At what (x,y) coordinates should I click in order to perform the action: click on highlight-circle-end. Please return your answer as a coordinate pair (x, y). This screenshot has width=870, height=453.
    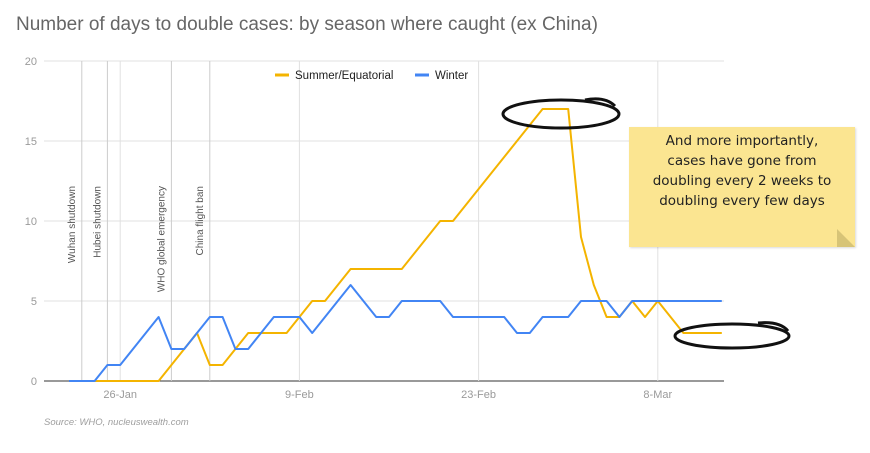
    Looking at the image, I should click on (732, 336).